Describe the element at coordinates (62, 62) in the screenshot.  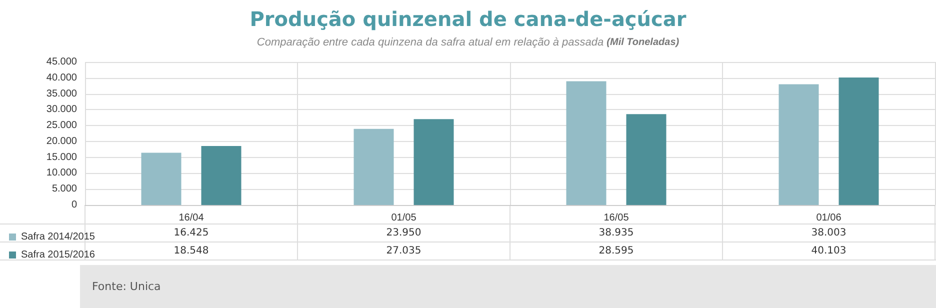
I see `y-tick-label: 45.000` at that location.